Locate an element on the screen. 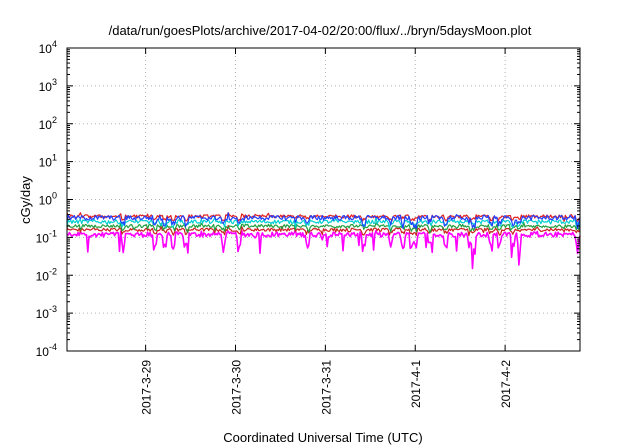 This screenshot has height=448, width=640. y-tick-label: 10⁻² is located at coordinates (46, 274).